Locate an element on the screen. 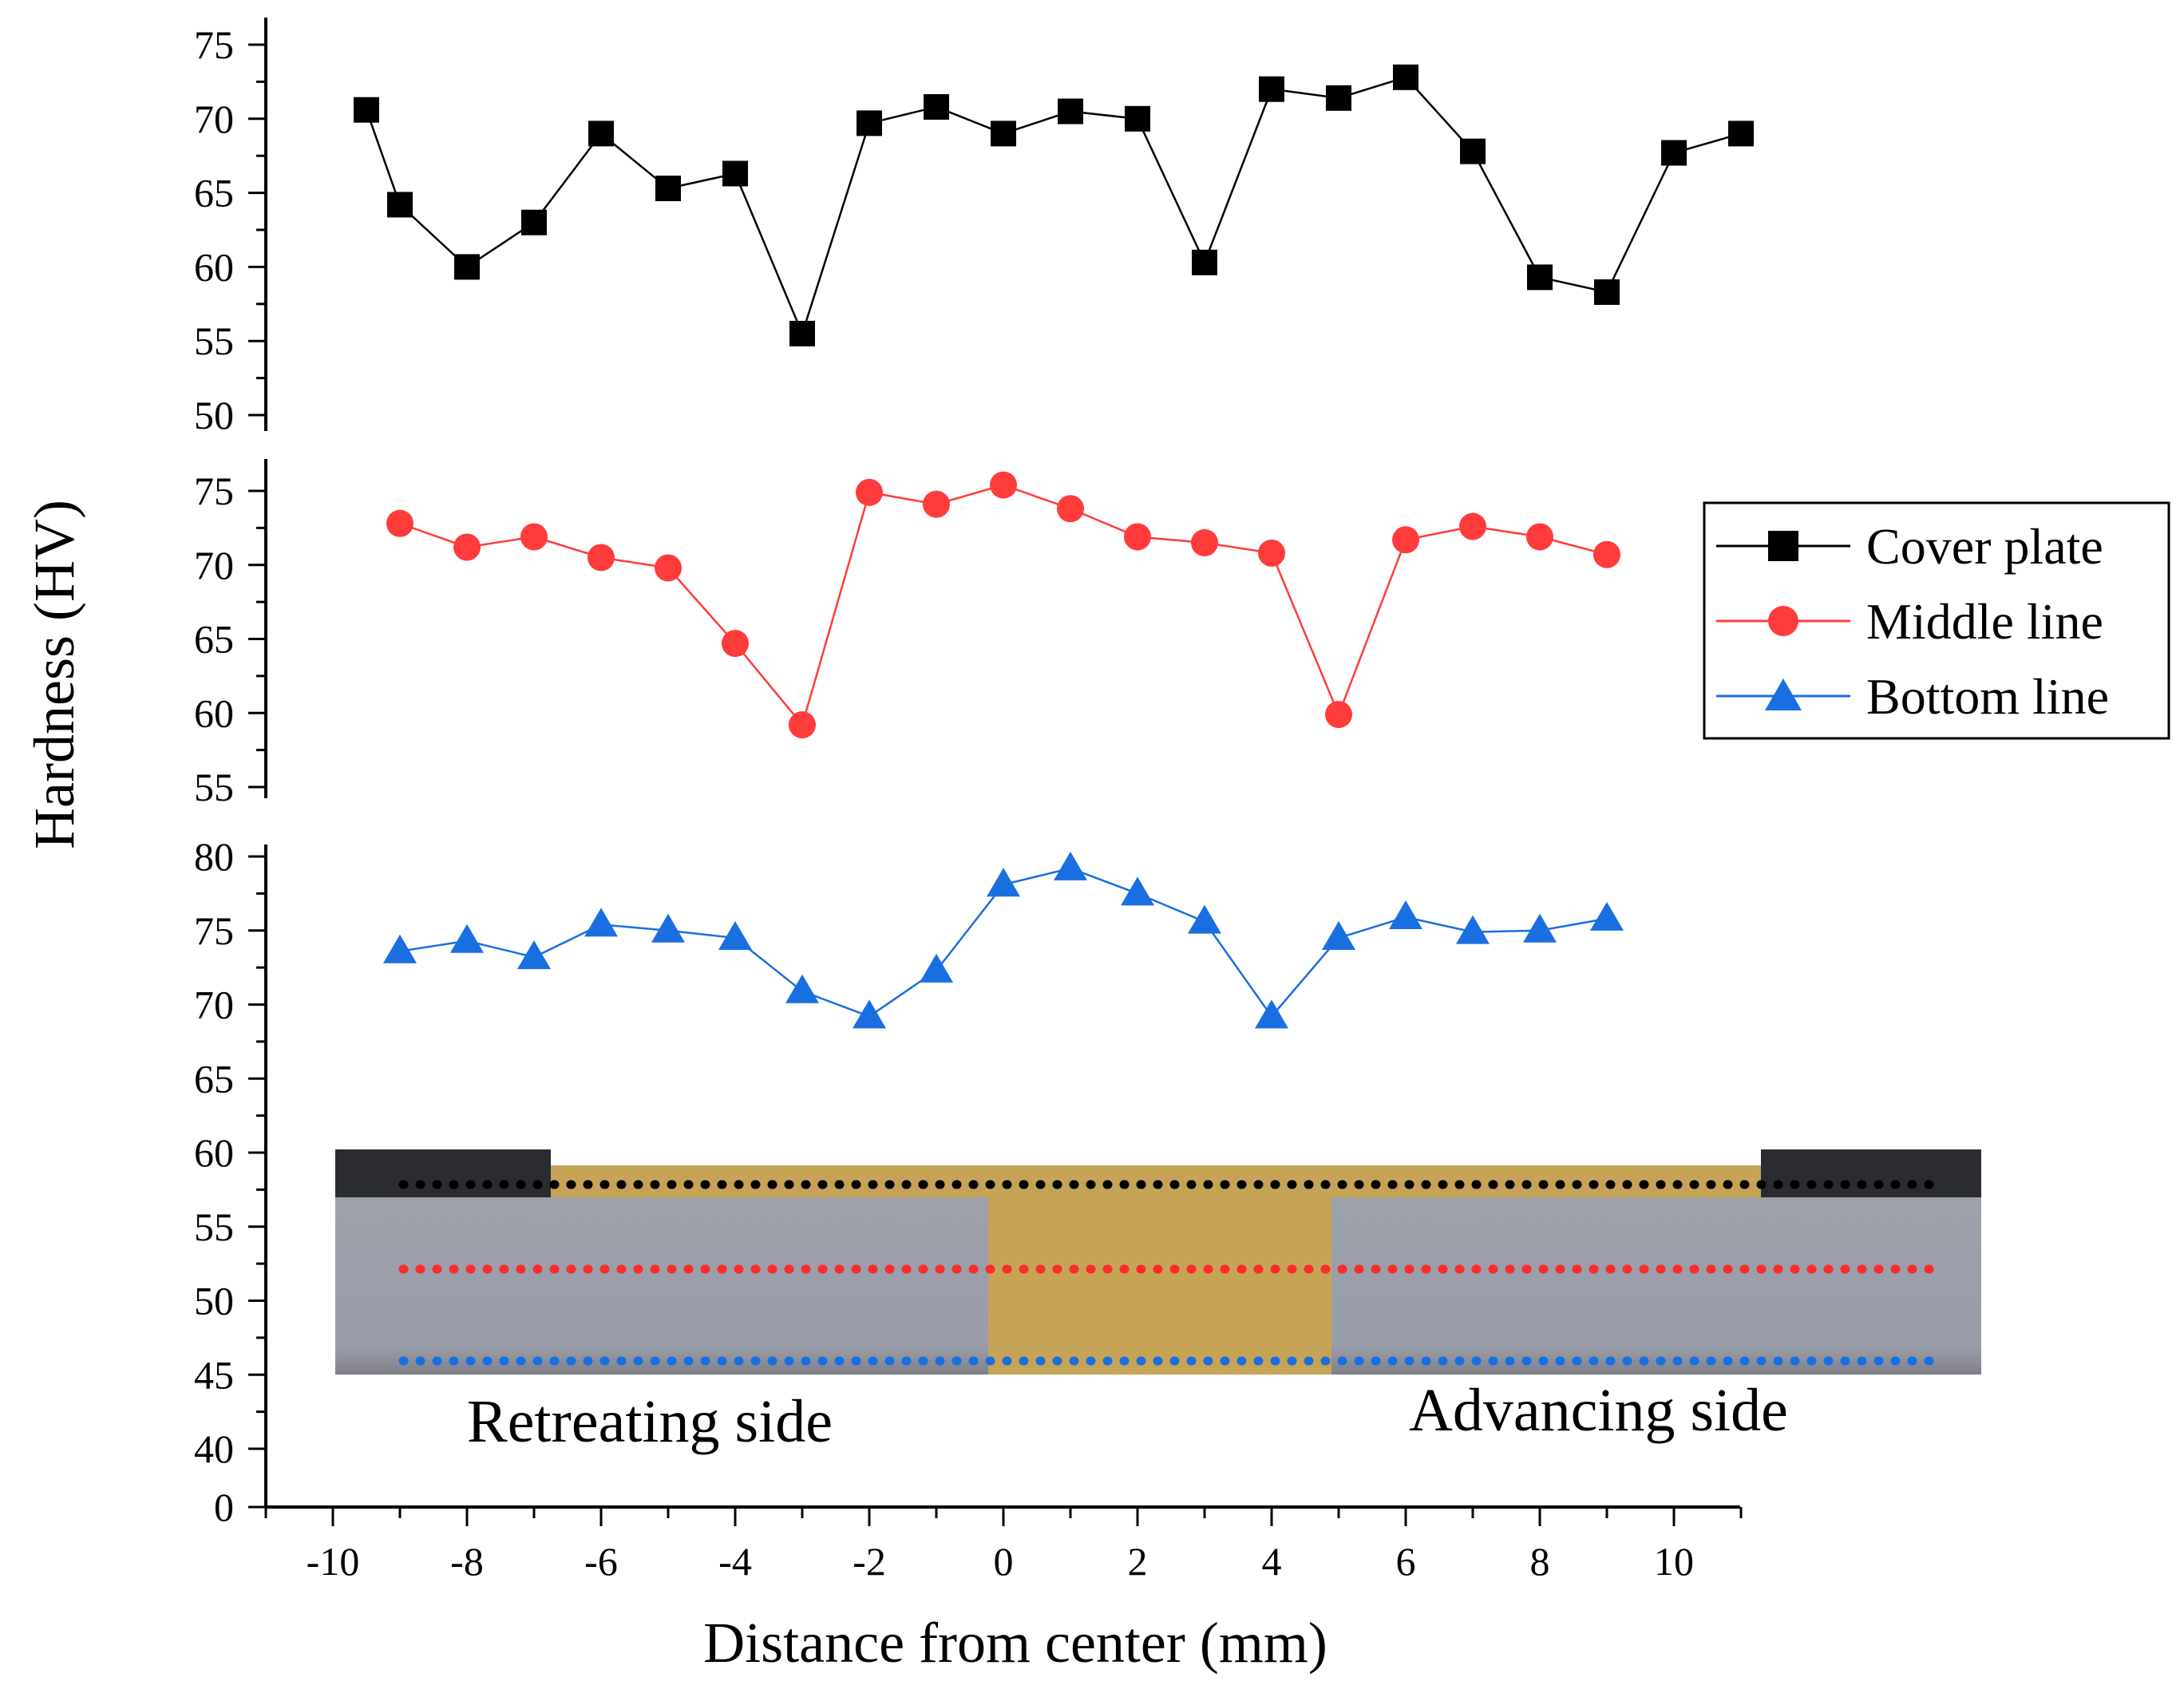  base-plate-right is located at coordinates (1656, 1286).